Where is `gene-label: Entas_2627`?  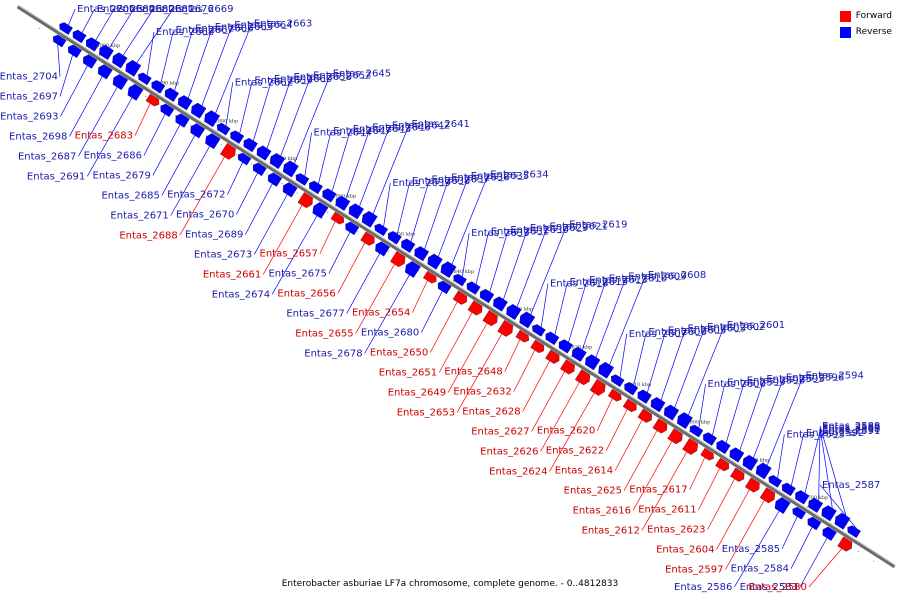 gene-label: Entas_2627 is located at coordinates (500, 432).